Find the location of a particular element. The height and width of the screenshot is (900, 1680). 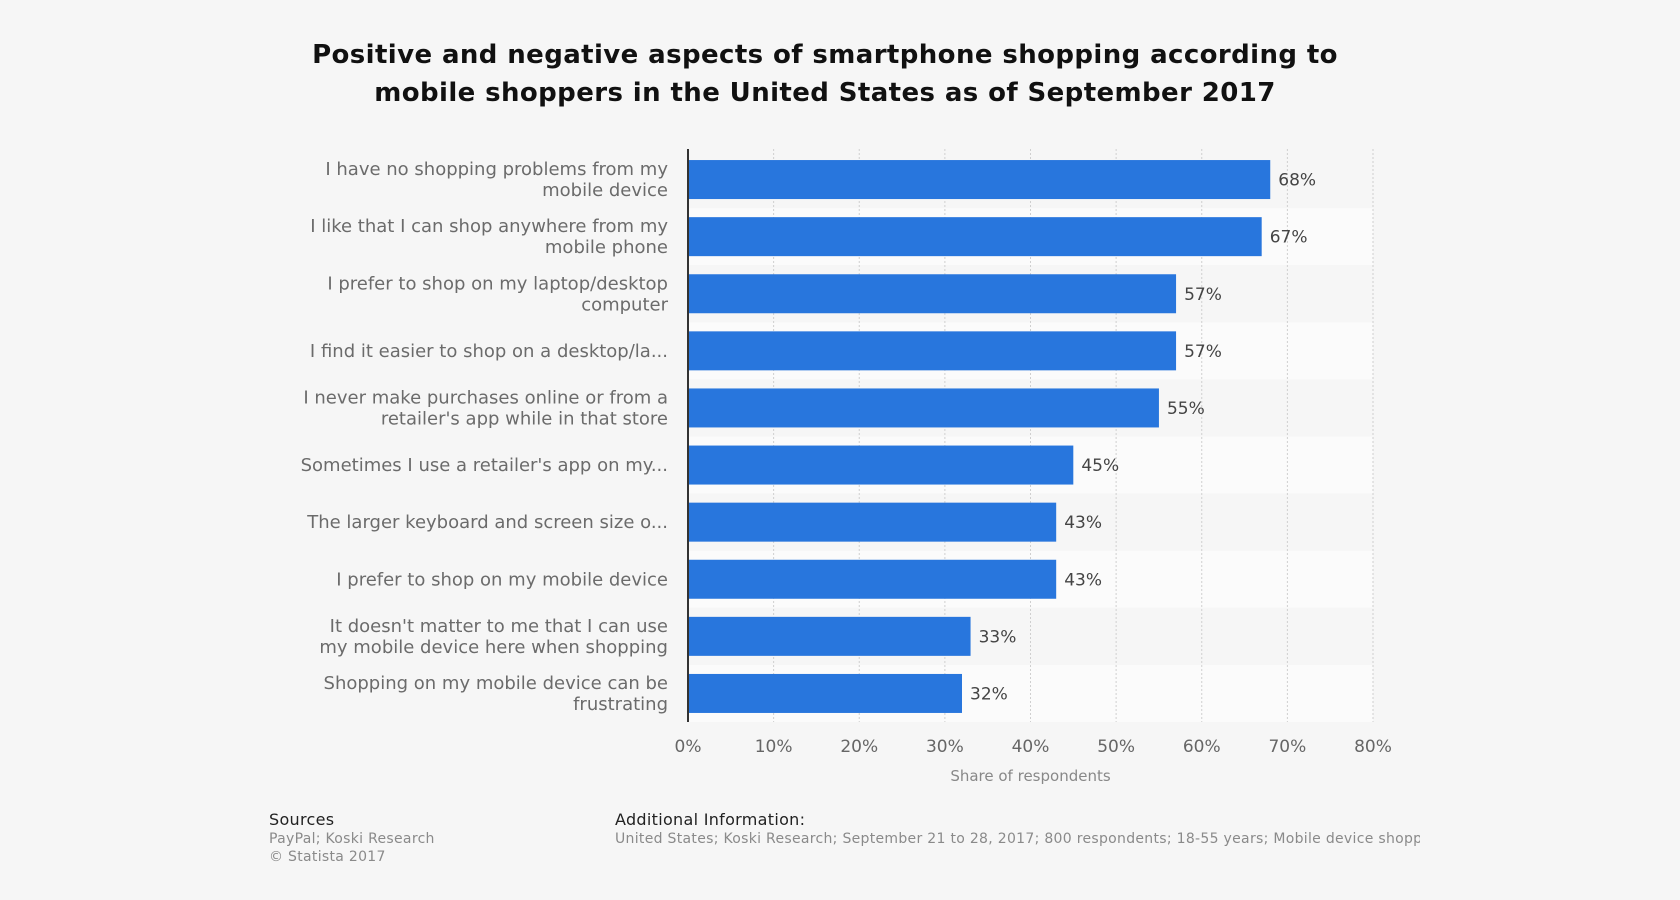

x-tick-label: 10% is located at coordinates (774, 747).